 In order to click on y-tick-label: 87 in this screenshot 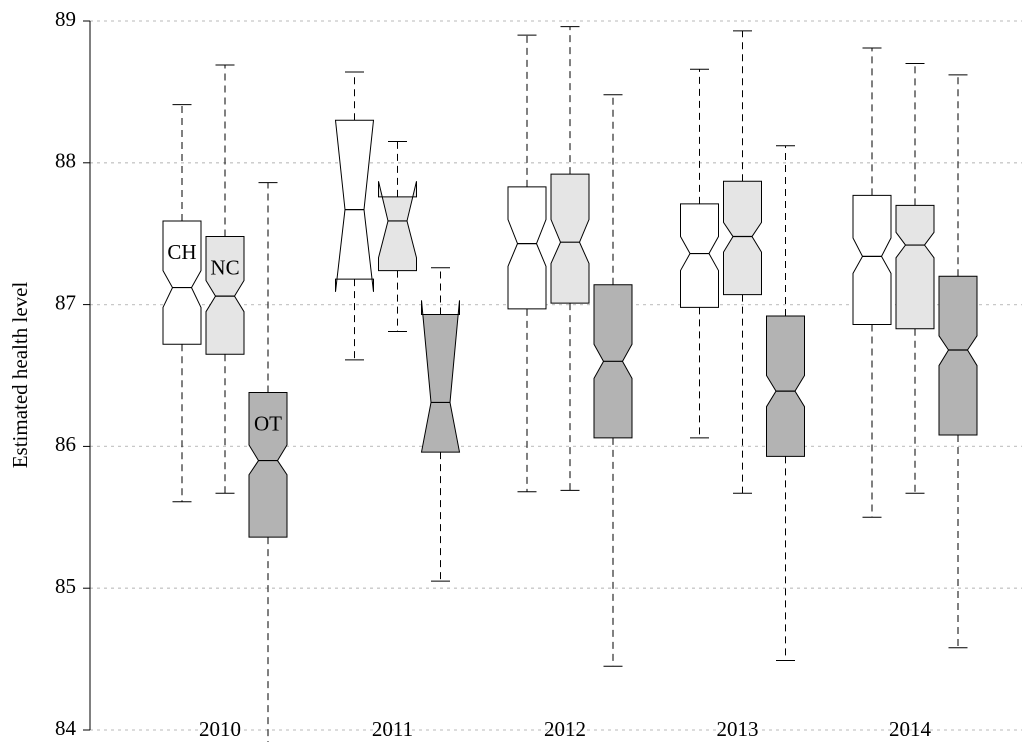, I will do `click(65, 302)`.